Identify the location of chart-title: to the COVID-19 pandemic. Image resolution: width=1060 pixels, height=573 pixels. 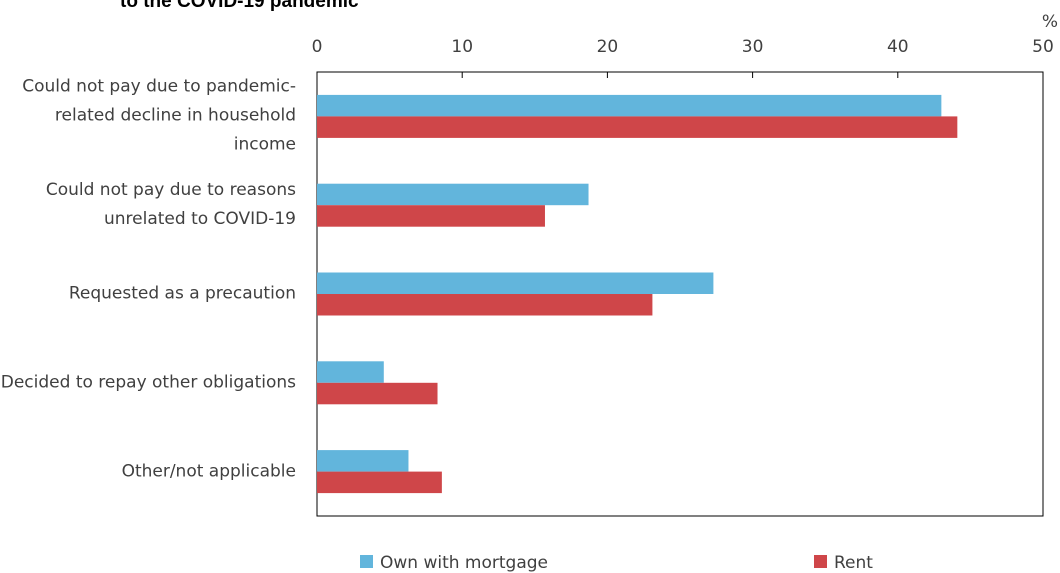
(239, 6).